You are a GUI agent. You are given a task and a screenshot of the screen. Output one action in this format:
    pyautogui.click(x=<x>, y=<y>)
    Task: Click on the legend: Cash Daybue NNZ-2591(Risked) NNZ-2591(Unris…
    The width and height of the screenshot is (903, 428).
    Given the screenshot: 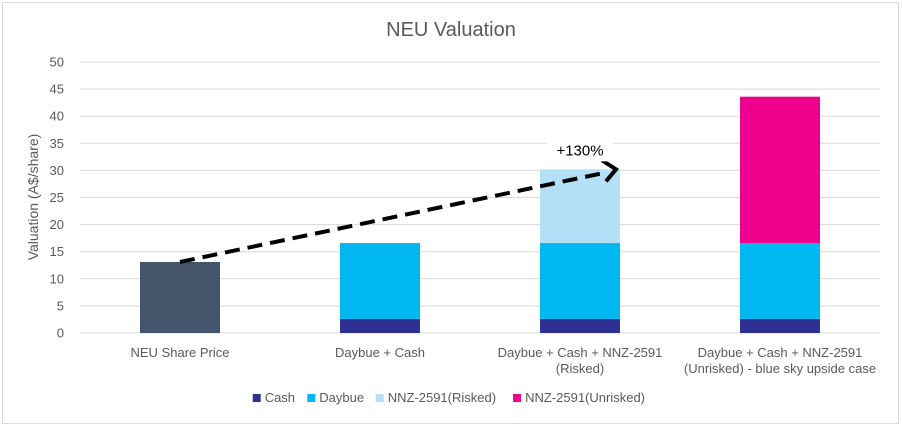 What is the action you would take?
    pyautogui.click(x=448, y=397)
    